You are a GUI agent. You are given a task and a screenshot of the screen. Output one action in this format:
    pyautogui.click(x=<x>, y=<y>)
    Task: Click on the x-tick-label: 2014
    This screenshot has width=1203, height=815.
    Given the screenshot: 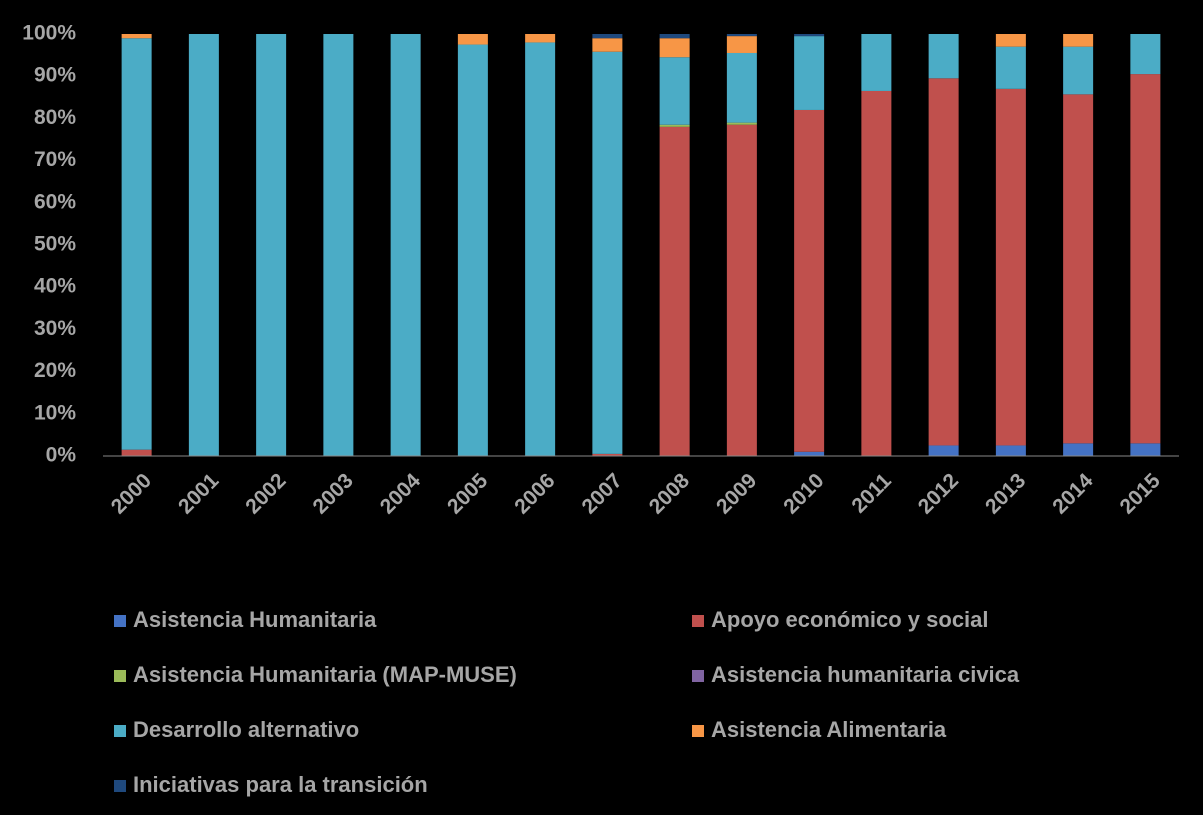 What is the action you would take?
    pyautogui.click(x=1073, y=494)
    